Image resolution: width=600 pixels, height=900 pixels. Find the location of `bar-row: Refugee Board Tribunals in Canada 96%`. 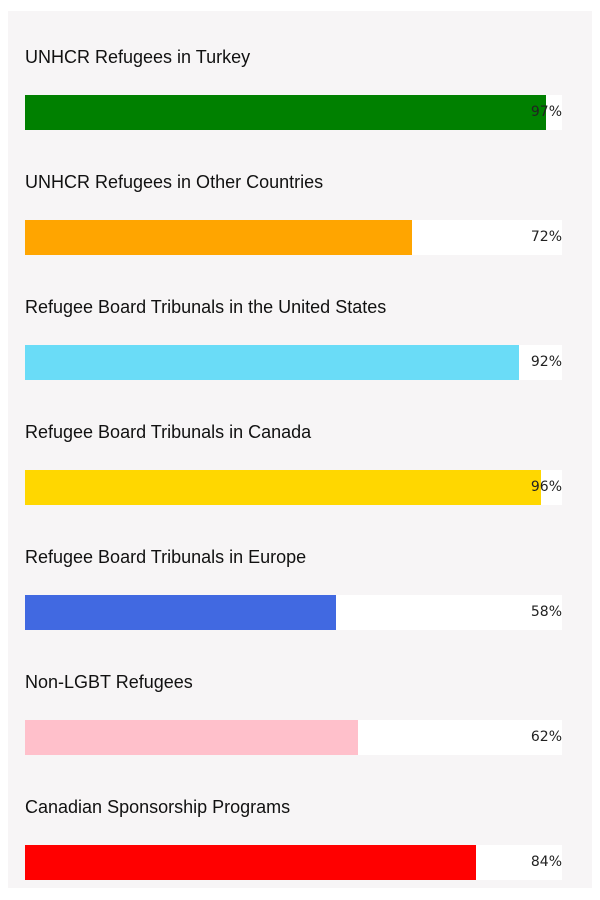

bar-row: Refugee Board Tribunals in Canada 96% is located at coordinates (293, 458).